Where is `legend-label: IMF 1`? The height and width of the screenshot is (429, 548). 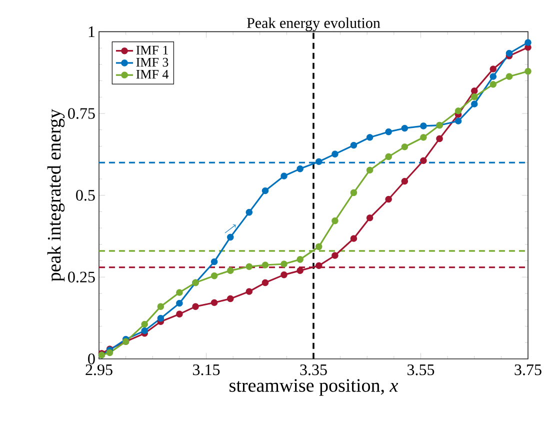 legend-label: IMF 1 is located at coordinates (152, 50).